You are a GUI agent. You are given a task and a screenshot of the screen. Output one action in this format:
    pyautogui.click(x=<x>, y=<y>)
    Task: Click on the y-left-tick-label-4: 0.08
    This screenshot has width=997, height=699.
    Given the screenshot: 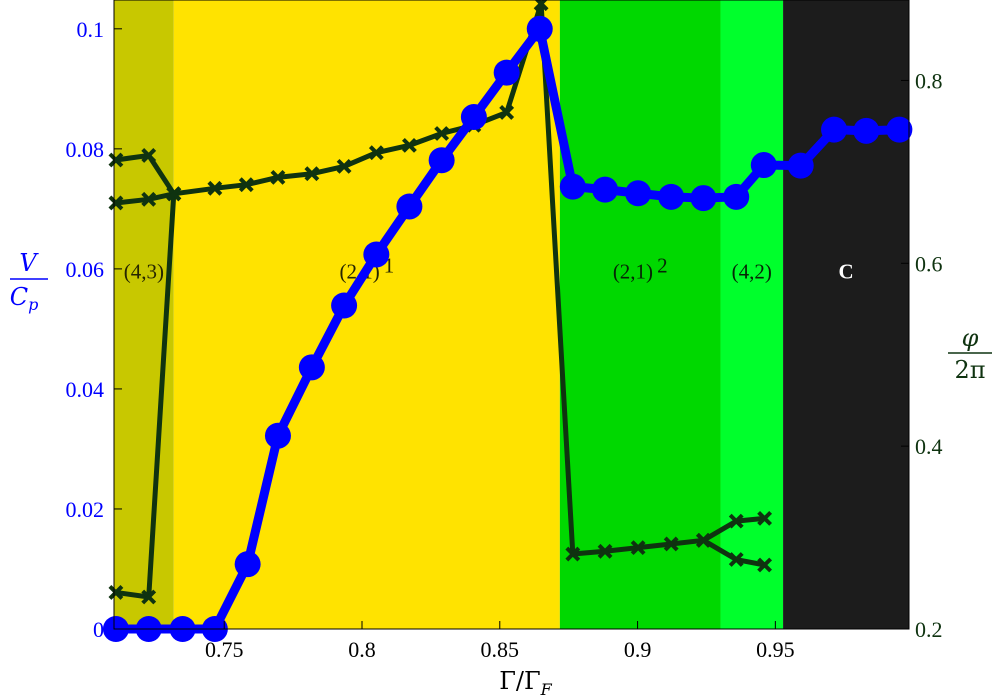 What is the action you would take?
    pyautogui.click(x=85, y=149)
    